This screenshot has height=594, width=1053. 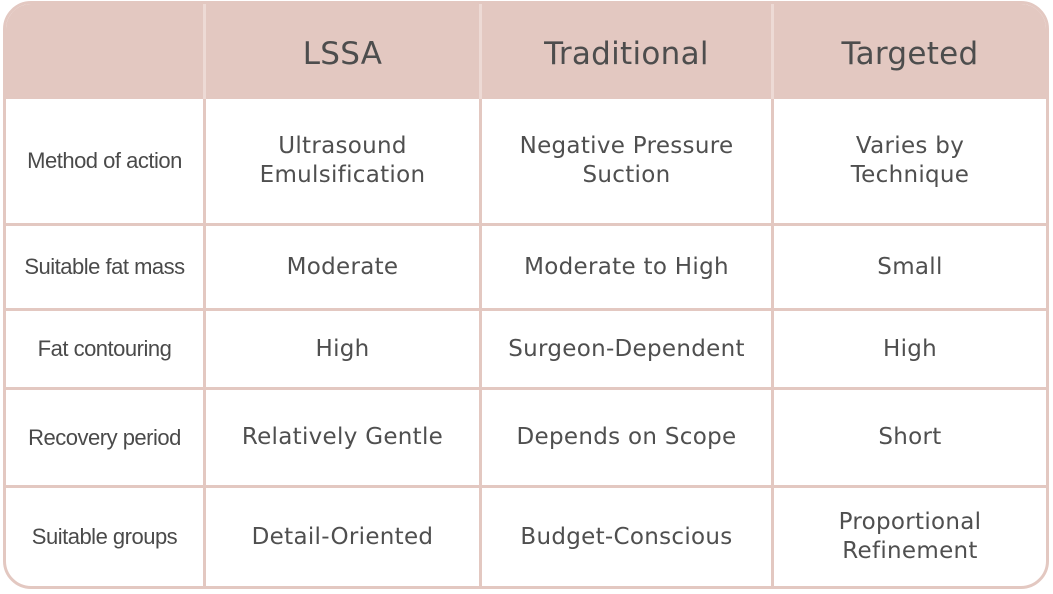 What do you see at coordinates (344, 51) in the screenshot?
I see `header-lssa: LSSA` at bounding box center [344, 51].